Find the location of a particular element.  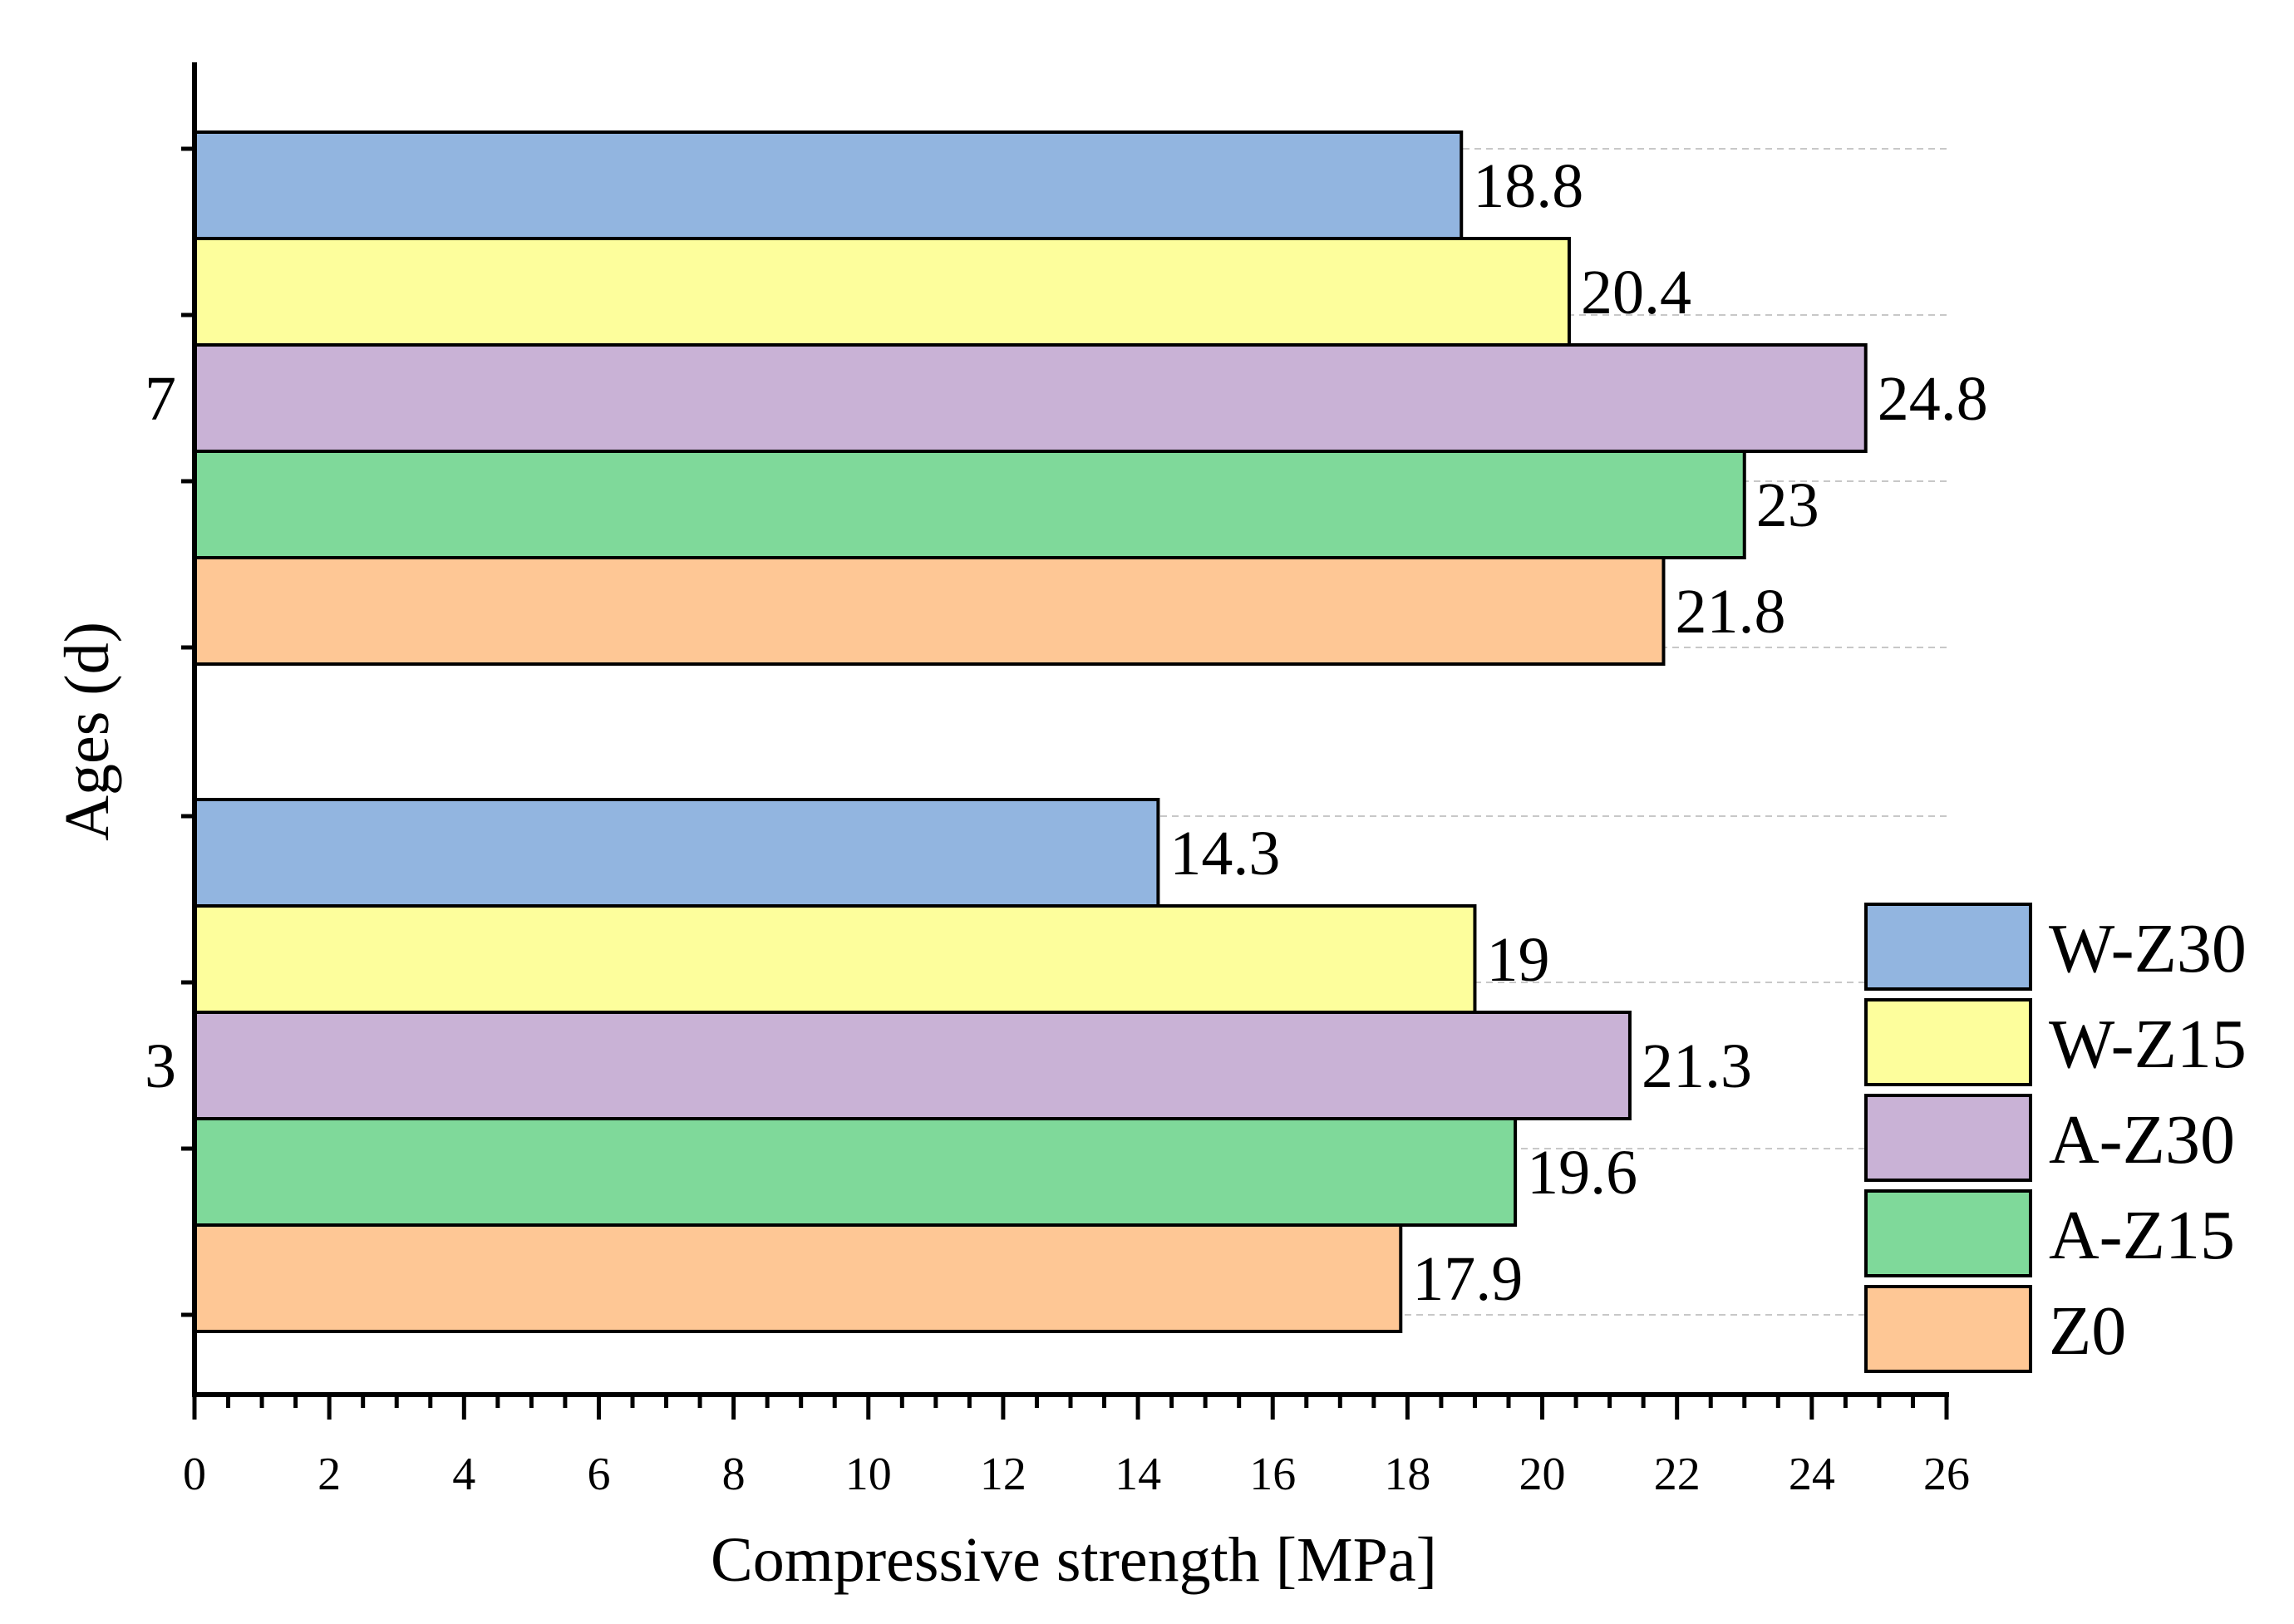

x-tick-label-13: 26 is located at coordinates (1947, 1474).